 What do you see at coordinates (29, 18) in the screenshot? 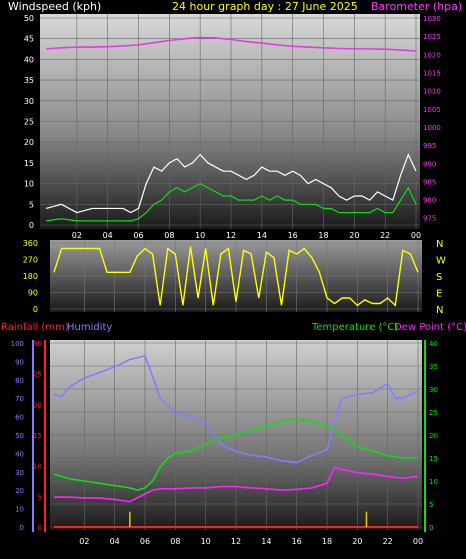
I see `wind-tick-label: 50` at bounding box center [29, 18].